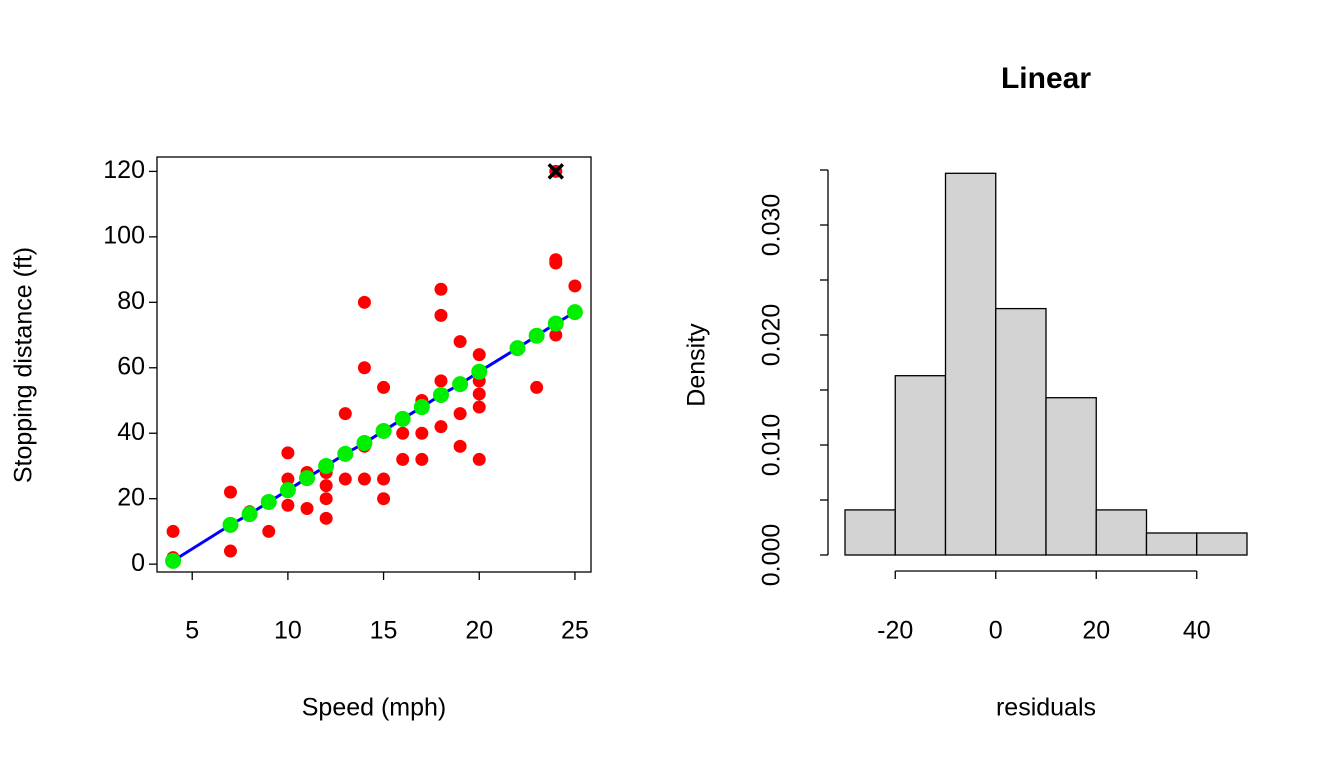 This screenshot has height=768, width=1344. I want to click on chart-title: Linear, so click(1046, 78).